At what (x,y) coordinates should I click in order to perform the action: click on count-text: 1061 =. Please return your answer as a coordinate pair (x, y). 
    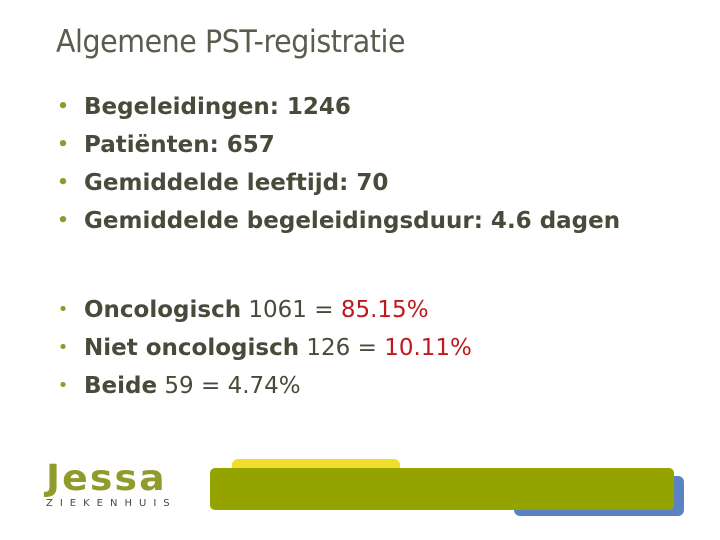
    Looking at the image, I should click on (291, 310).